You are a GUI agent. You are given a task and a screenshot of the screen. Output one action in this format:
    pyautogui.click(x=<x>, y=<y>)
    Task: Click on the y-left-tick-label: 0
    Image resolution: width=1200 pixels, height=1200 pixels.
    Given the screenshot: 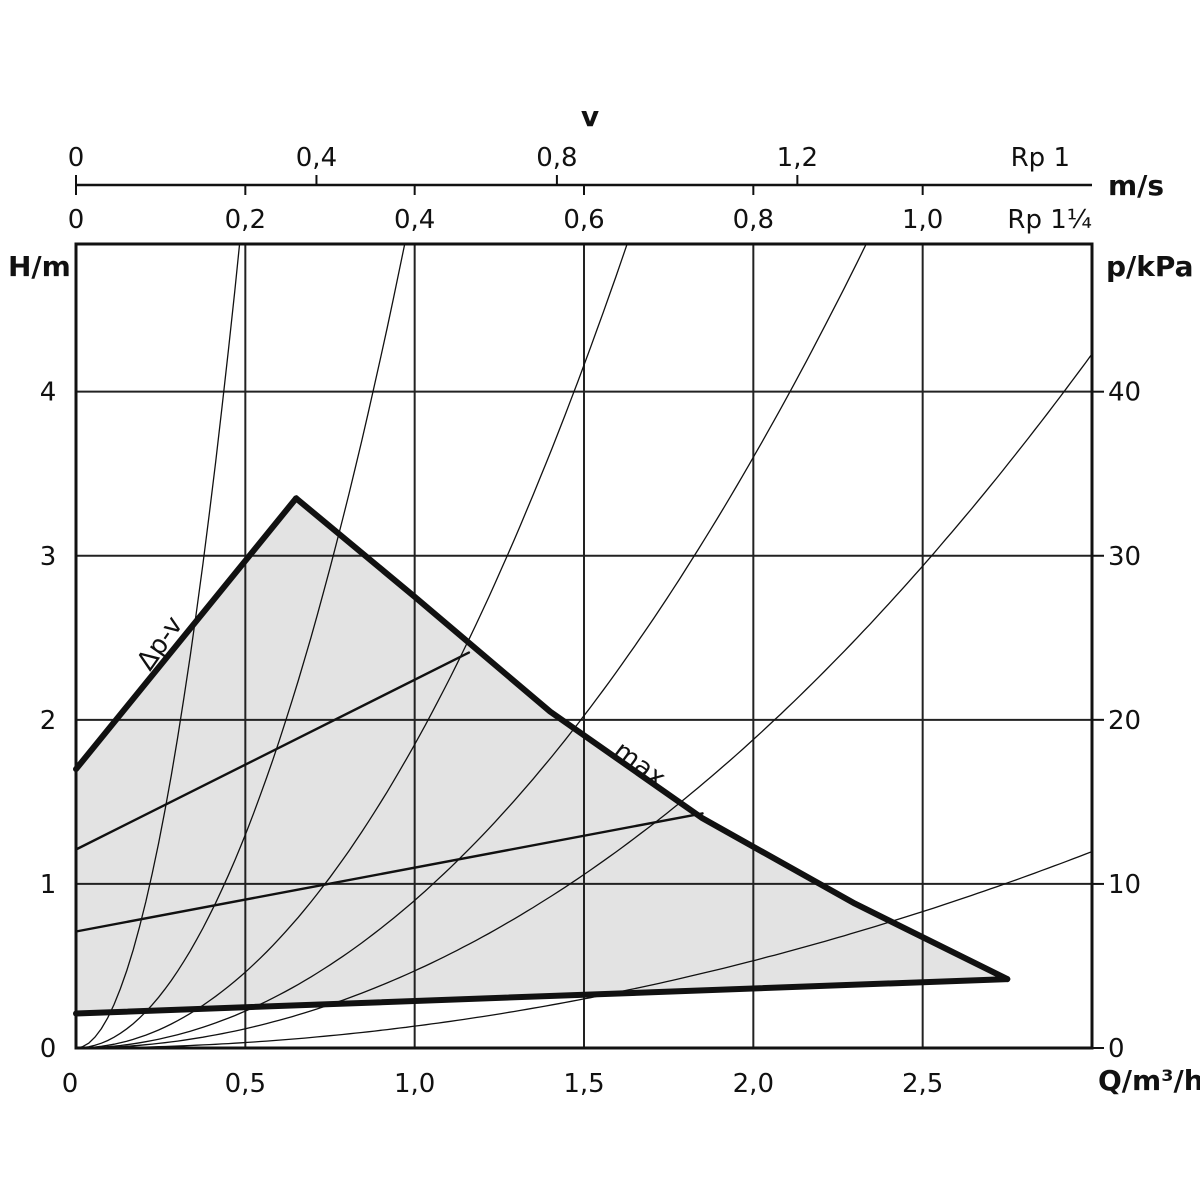 What is the action you would take?
    pyautogui.click(x=48, y=1049)
    